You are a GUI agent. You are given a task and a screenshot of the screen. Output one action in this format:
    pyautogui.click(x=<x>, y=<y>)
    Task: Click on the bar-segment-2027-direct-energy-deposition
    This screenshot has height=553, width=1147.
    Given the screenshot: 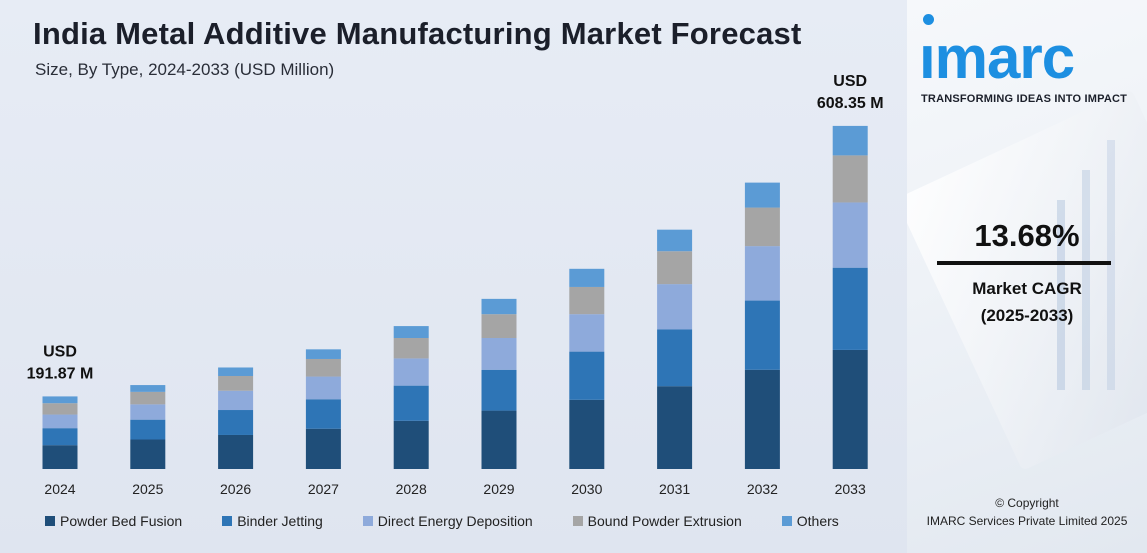 What is the action you would take?
    pyautogui.click(x=323, y=388)
    